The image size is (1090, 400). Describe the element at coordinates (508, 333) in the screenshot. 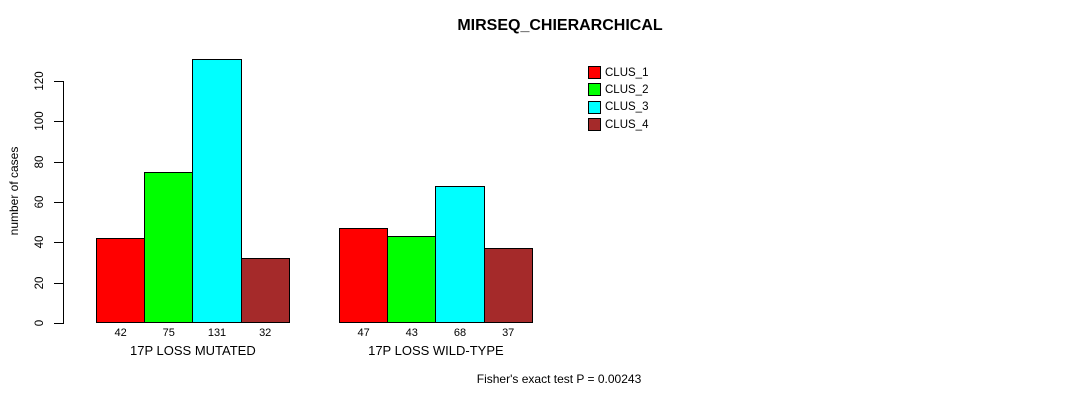

I see `bar-value-label: 37` at that location.